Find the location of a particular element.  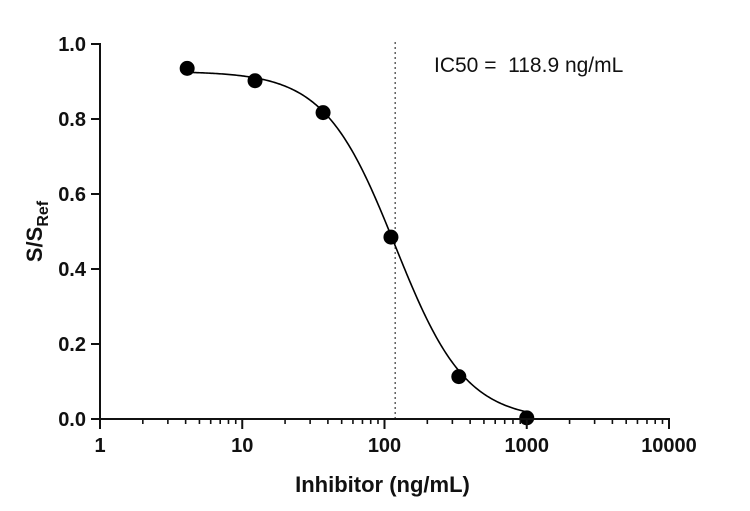

y-axis-title-subscript: Ref is located at coordinates (43, 213).